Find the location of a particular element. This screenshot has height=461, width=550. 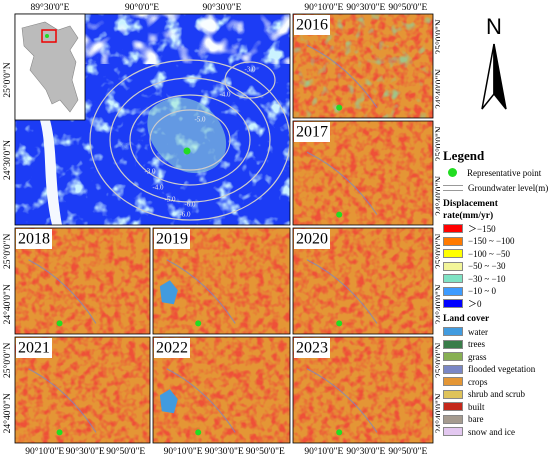

river is located at coordinates (51, 172).